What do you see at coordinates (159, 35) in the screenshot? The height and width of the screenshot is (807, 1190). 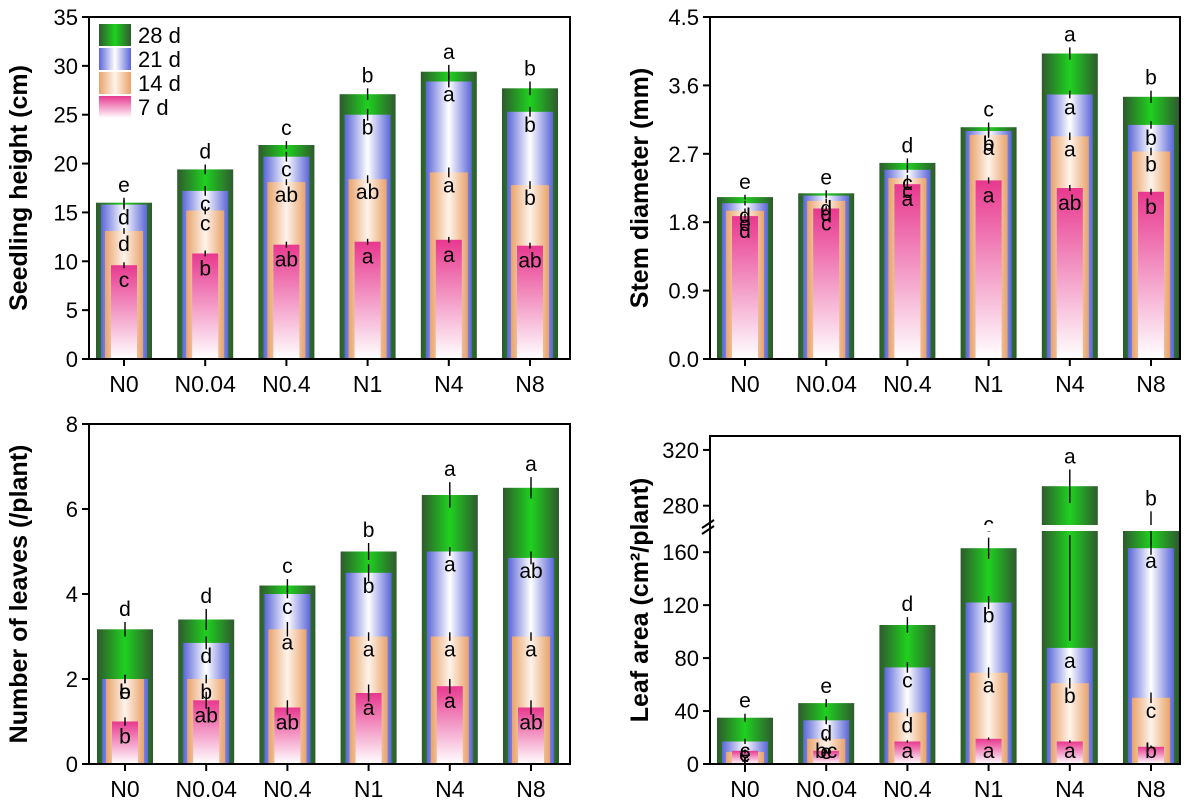 I see `legend-label-28d: 28 d` at bounding box center [159, 35].